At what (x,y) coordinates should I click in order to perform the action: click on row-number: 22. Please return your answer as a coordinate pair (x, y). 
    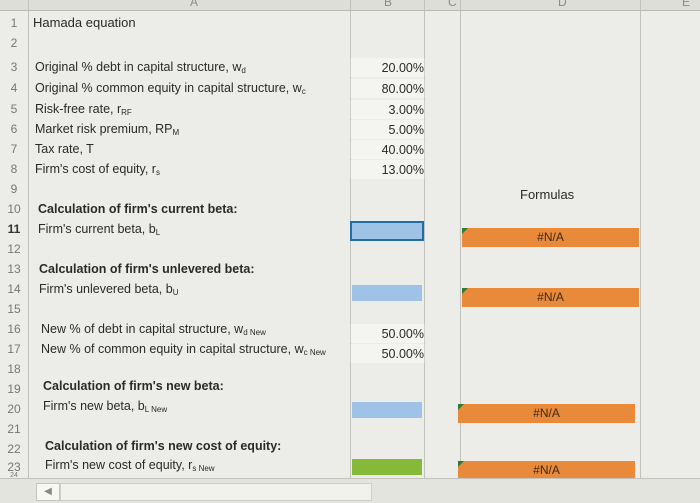
    Looking at the image, I should click on (14, 449).